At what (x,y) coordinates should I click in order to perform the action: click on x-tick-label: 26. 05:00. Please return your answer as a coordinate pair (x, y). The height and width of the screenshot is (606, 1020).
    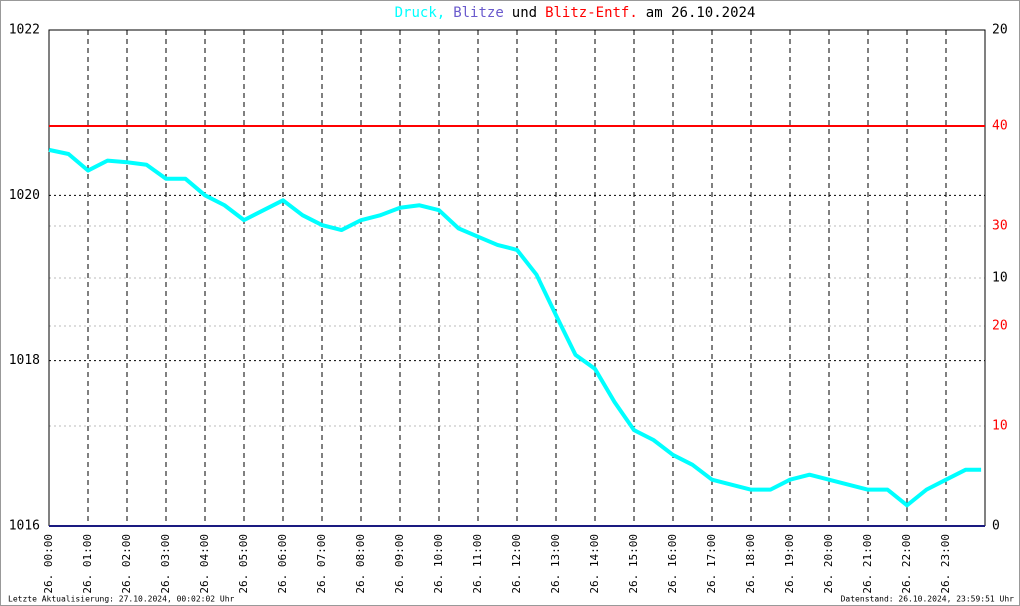
    Looking at the image, I should click on (243, 564).